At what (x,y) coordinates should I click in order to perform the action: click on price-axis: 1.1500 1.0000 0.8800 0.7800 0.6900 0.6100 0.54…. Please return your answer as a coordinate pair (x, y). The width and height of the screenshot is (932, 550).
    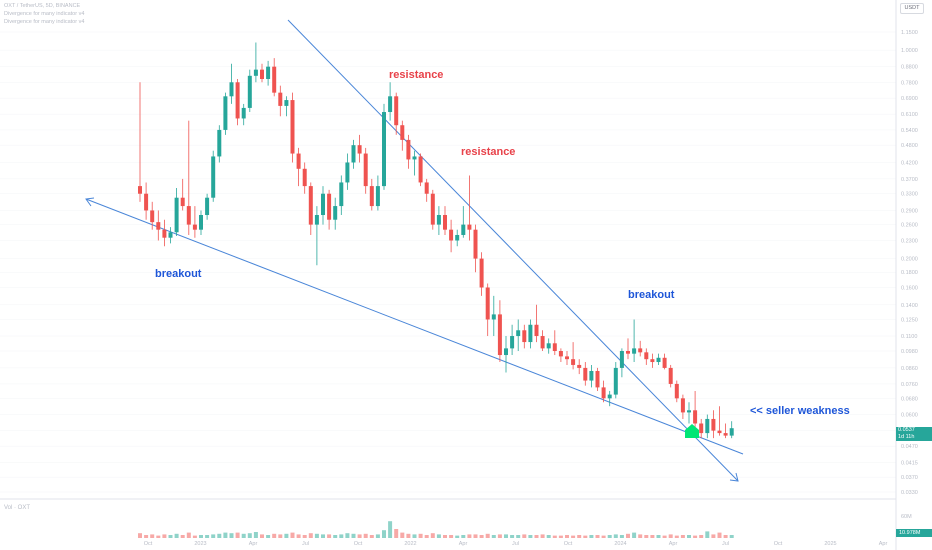
    Looking at the image, I should click on (909, 263).